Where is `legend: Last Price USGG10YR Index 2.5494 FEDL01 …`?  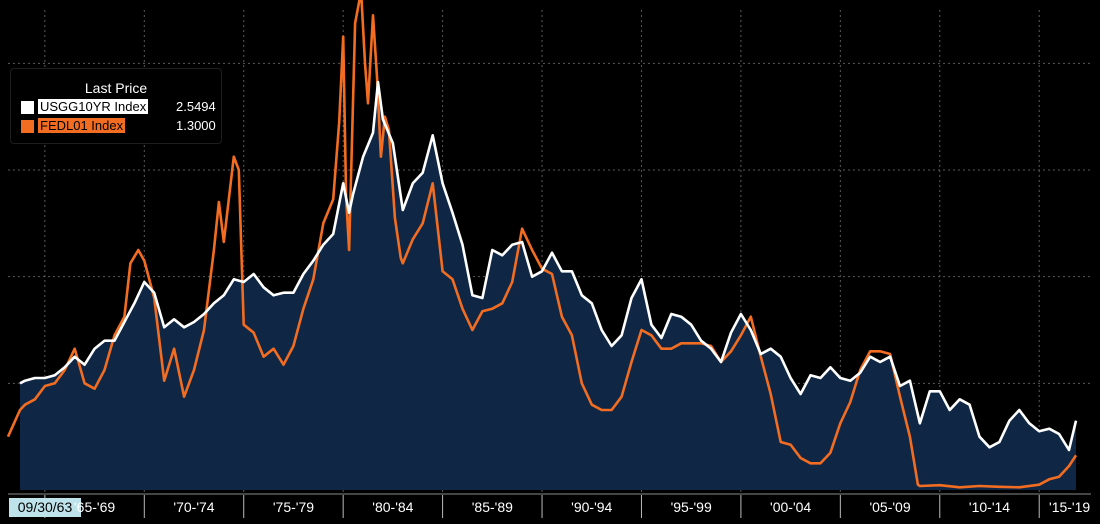 legend: Last Price USGG10YR Index 2.5494 FEDL01 … is located at coordinates (116, 106).